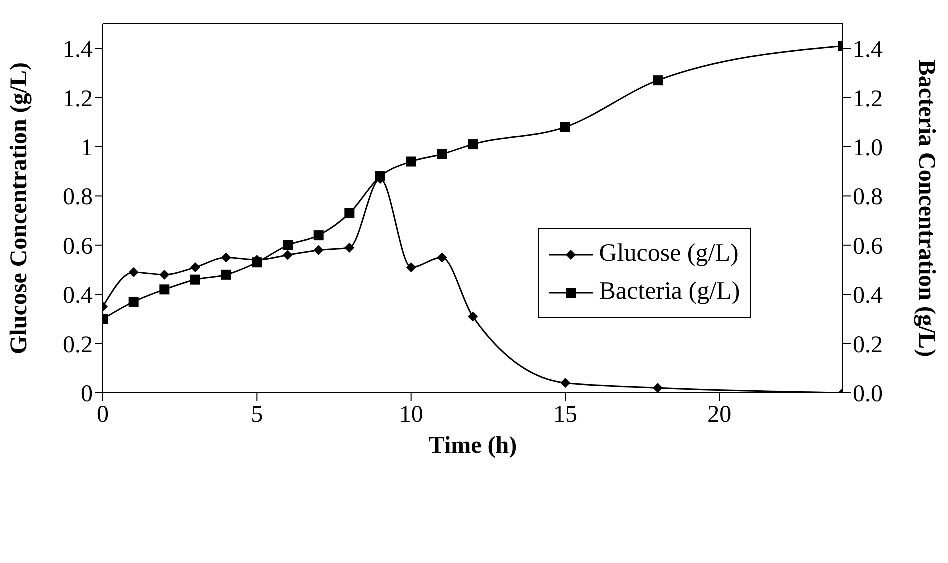 Image resolution: width=948 pixels, height=563 pixels. I want to click on y-tick-label: 0, so click(87, 395).